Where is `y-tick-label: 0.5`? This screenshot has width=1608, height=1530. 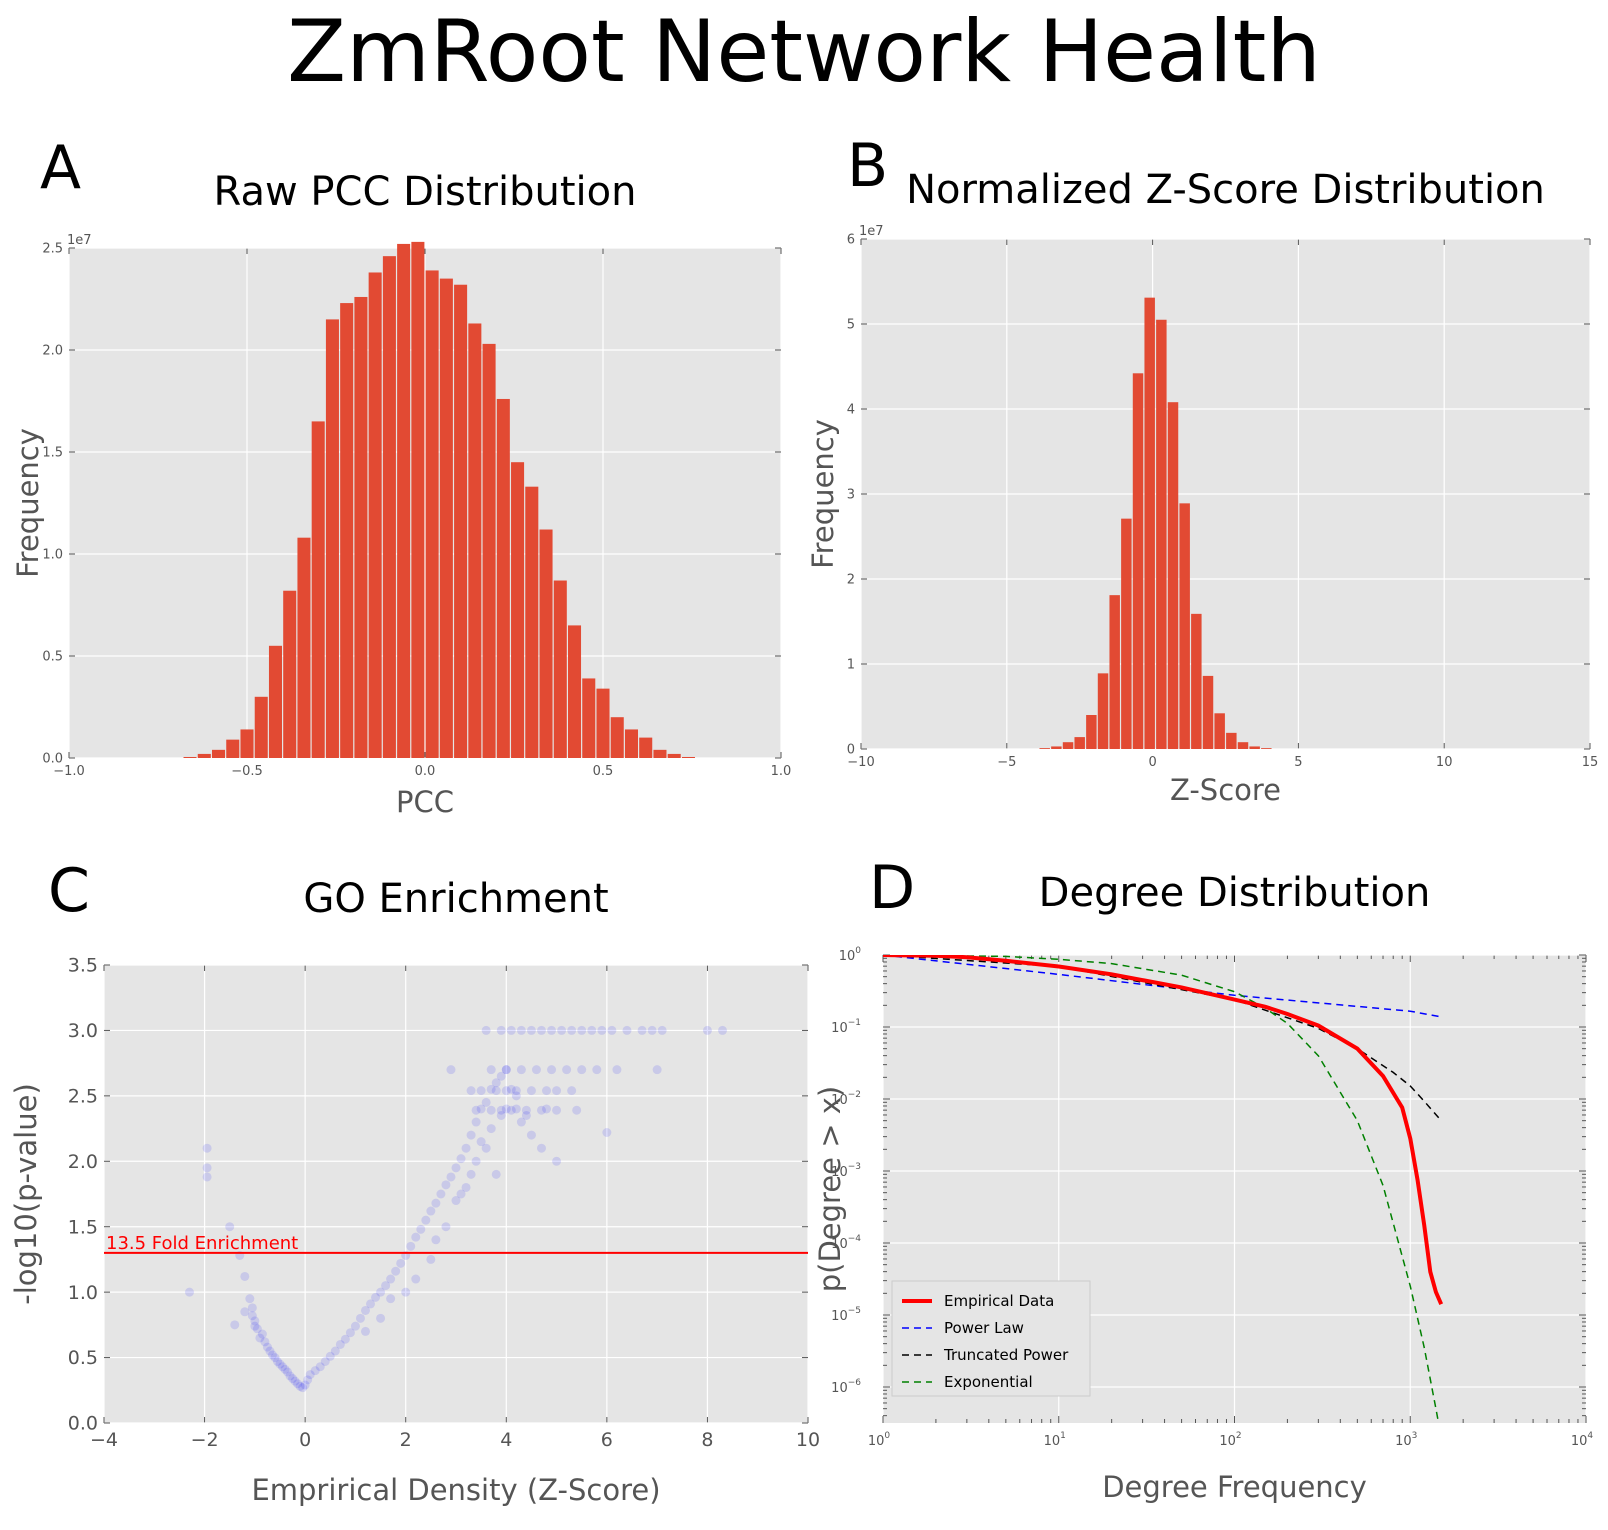
y-tick-label: 0.5 is located at coordinates (52, 657).